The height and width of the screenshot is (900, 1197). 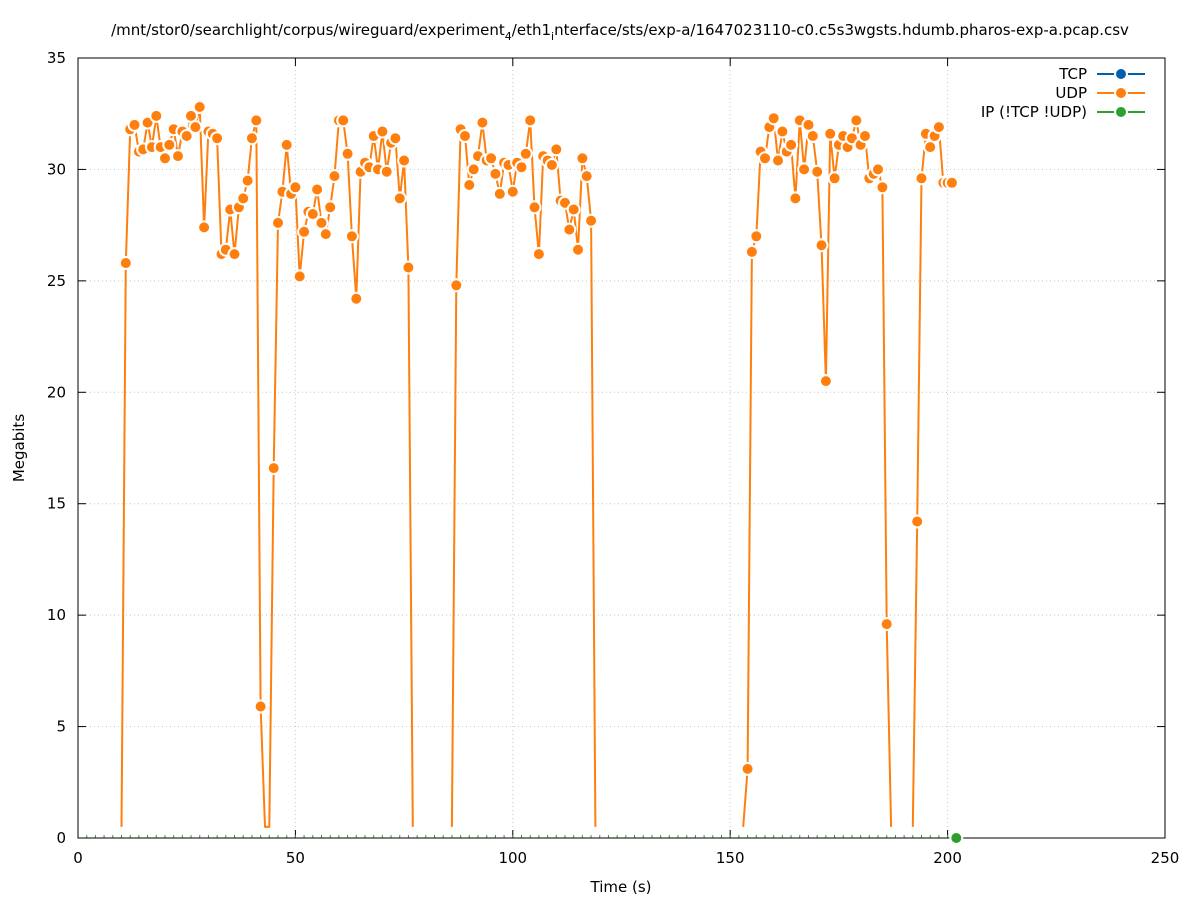 What do you see at coordinates (508, 36) in the screenshot?
I see `chart-title-part: 4` at bounding box center [508, 36].